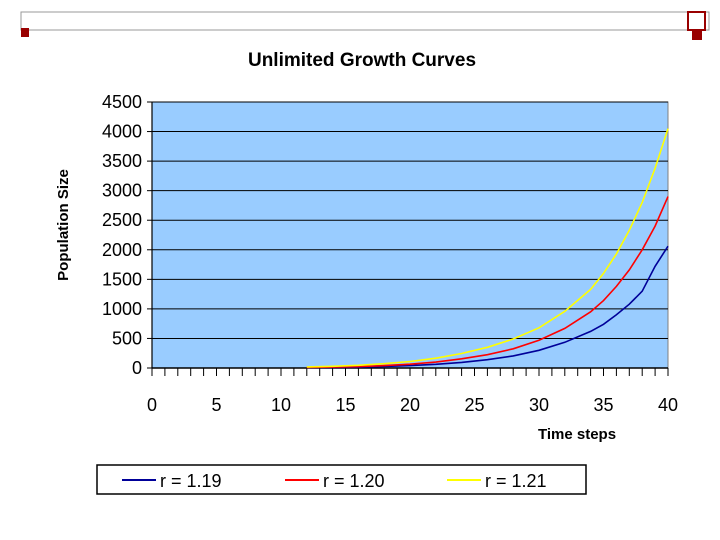 This screenshot has width=720, height=540. Describe the element at coordinates (191, 481) in the screenshot. I see `legend-label-1: r = 1.19` at that location.